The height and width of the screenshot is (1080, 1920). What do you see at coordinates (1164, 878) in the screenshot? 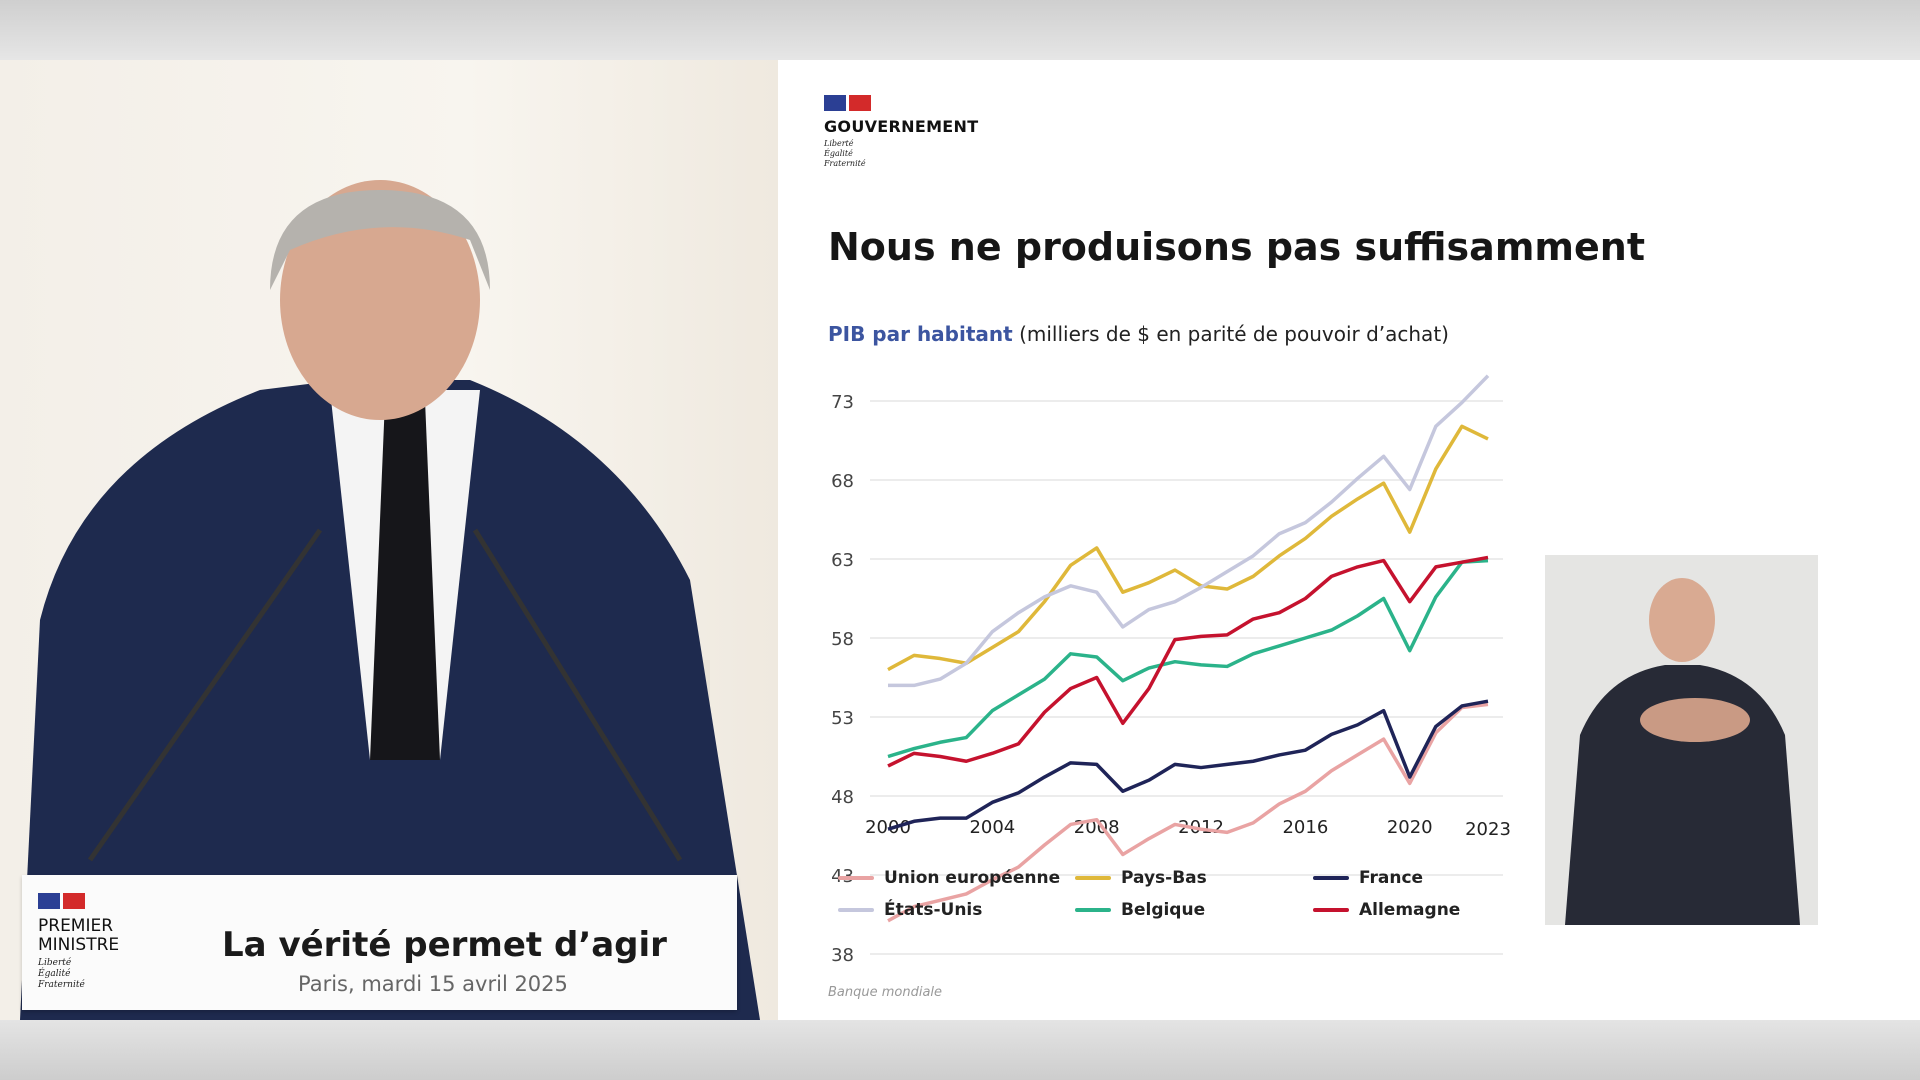
I see `legend-label: Pays-Bas` at bounding box center [1164, 878].